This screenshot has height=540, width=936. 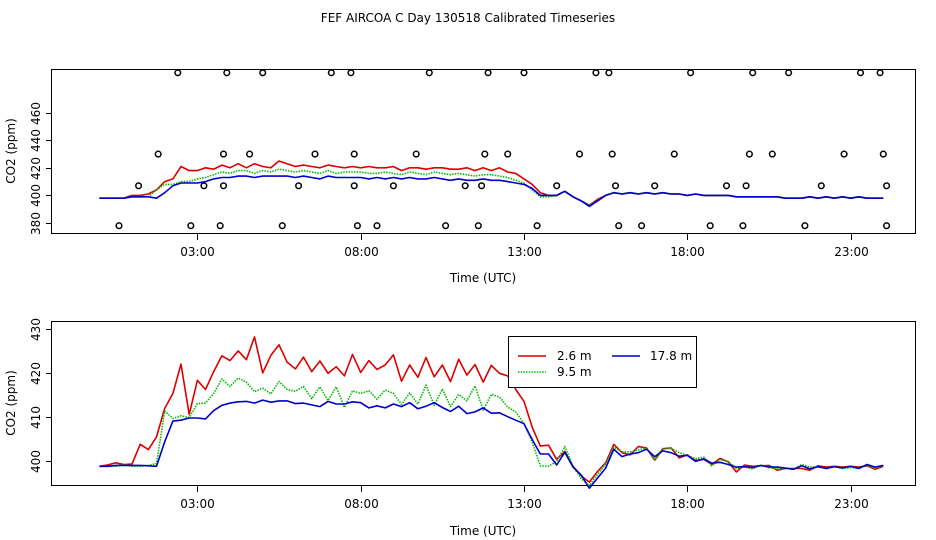 What do you see at coordinates (482, 278) in the screenshot?
I see `upper-x-axis-label: Time (UTC)` at bounding box center [482, 278].